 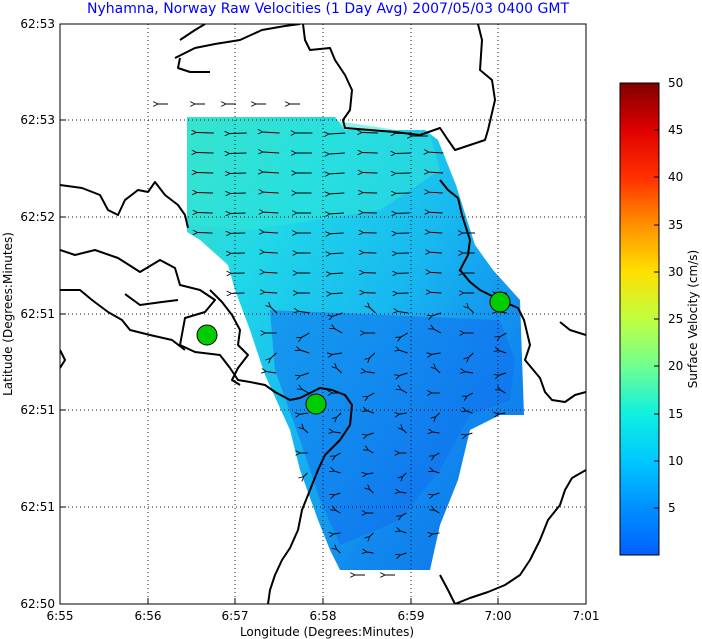 I want to click on velocity-field-cyan, so click(x=313, y=173).